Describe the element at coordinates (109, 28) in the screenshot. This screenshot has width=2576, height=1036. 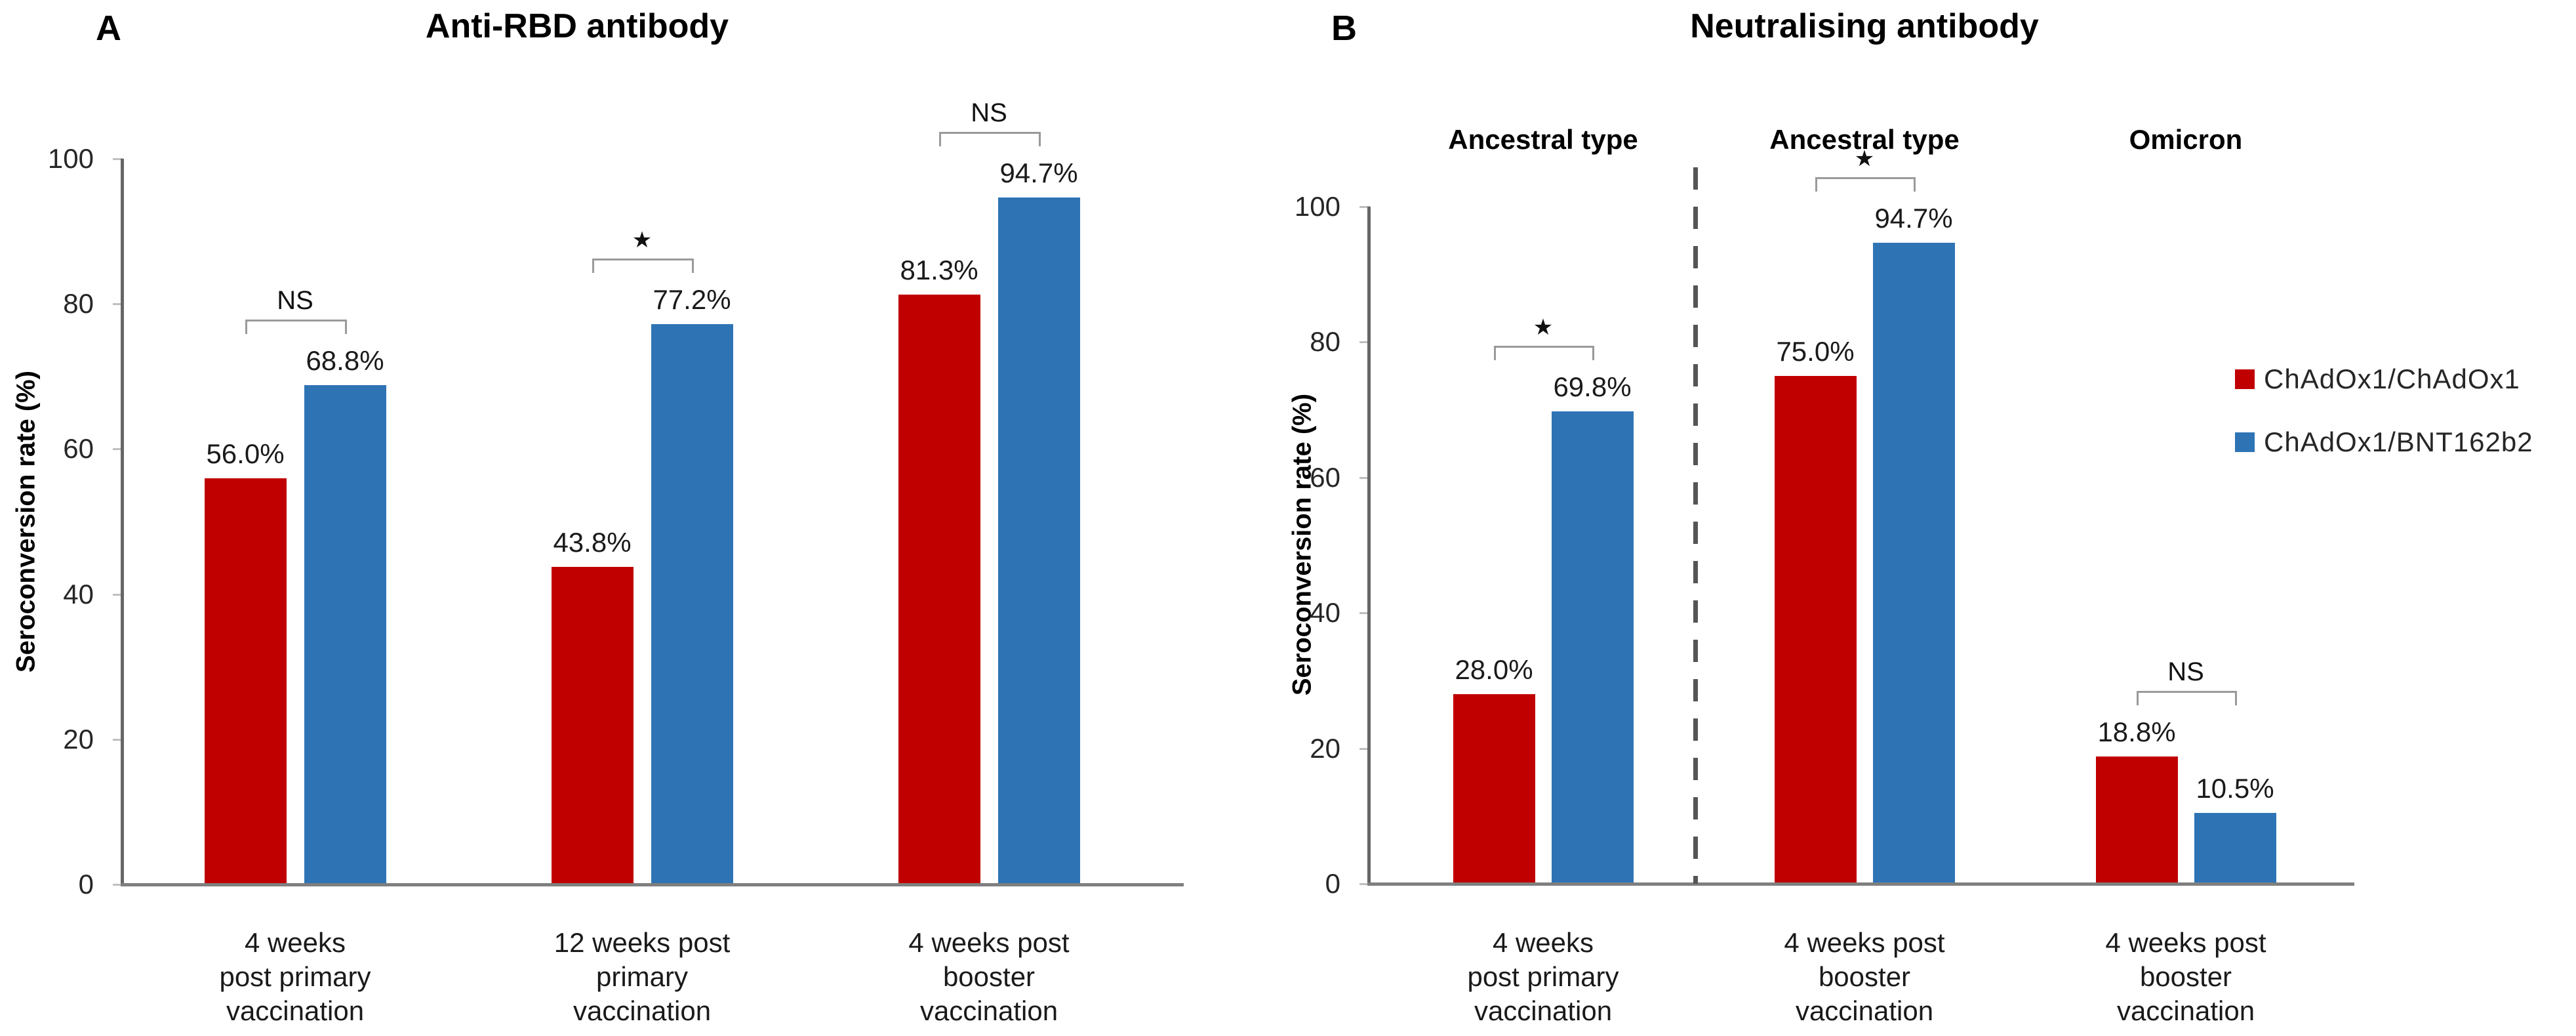
I see `panel-a-letter: A` at that location.